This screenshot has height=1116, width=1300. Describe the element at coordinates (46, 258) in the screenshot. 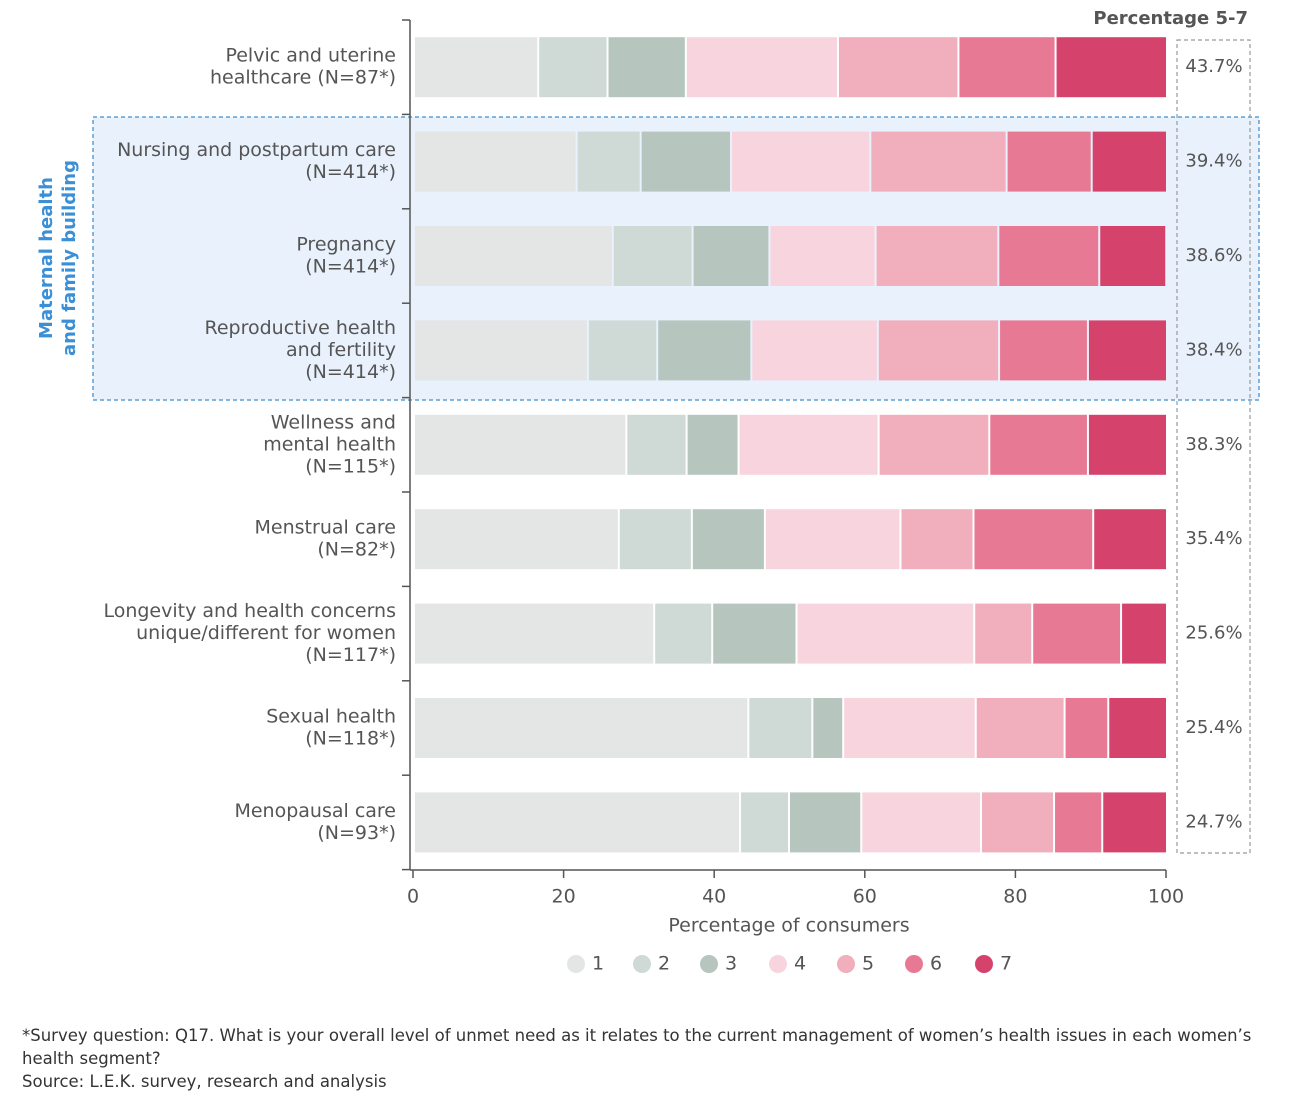

I see `group-label-line: Maternal health` at that location.